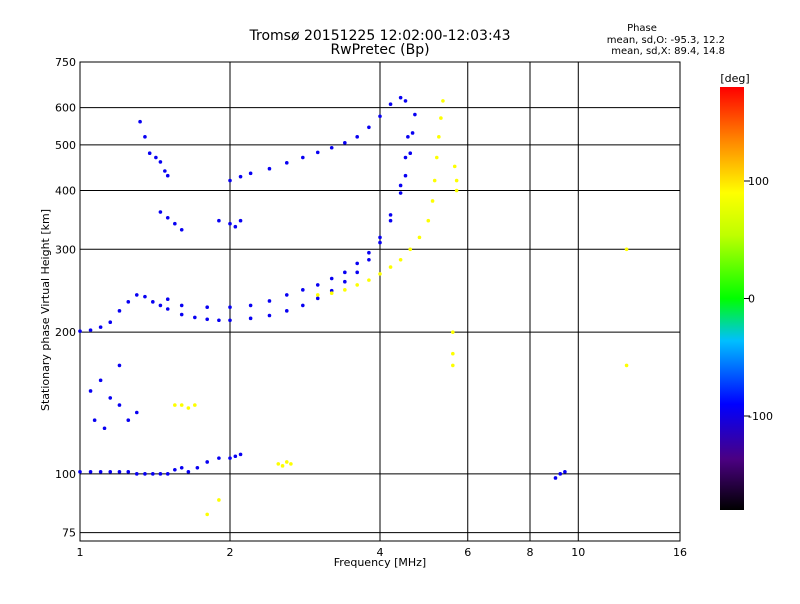  Describe the element at coordinates (734, 78) in the screenshot. I see `colorbar-label: [deg]` at that location.